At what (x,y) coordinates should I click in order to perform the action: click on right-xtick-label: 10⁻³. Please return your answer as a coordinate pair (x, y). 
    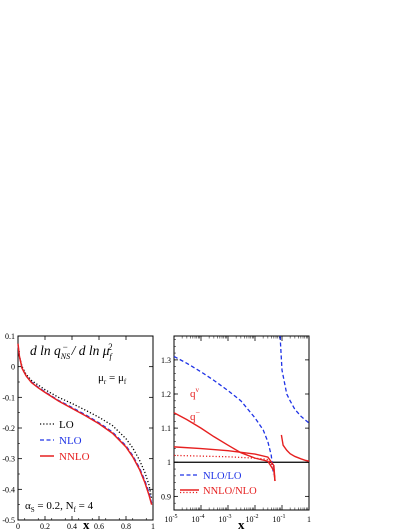
    Looking at the image, I should click on (225, 519).